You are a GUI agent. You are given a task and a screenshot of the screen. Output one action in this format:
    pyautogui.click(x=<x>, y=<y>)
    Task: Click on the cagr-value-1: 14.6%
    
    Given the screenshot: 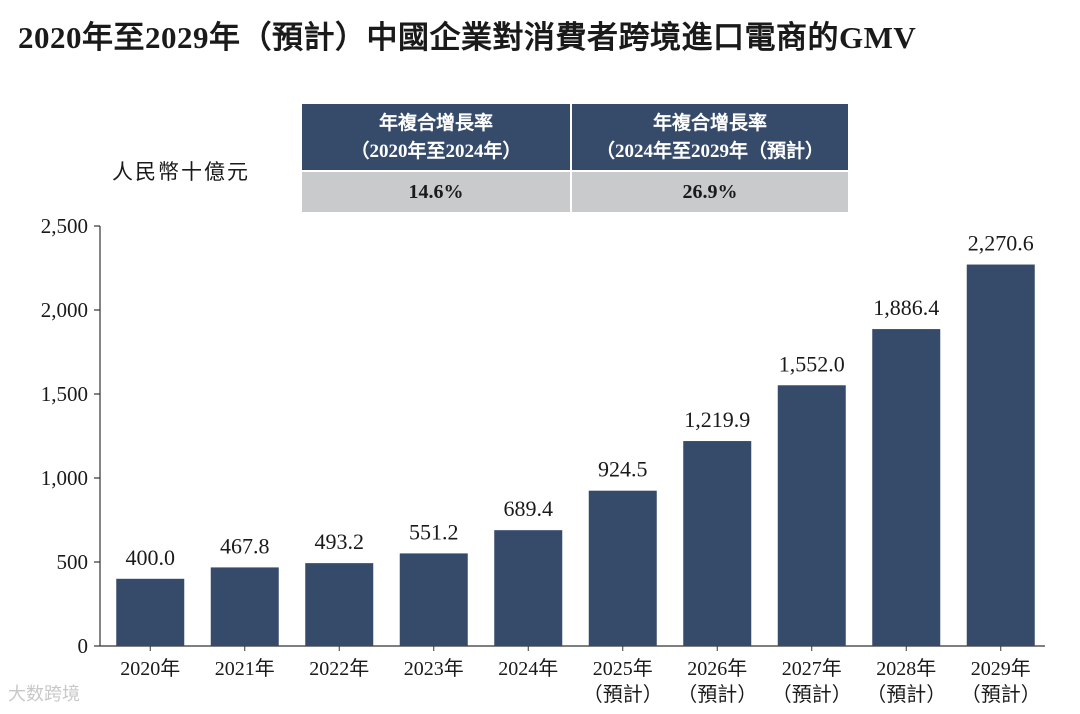 What is the action you would take?
    pyautogui.click(x=436, y=192)
    